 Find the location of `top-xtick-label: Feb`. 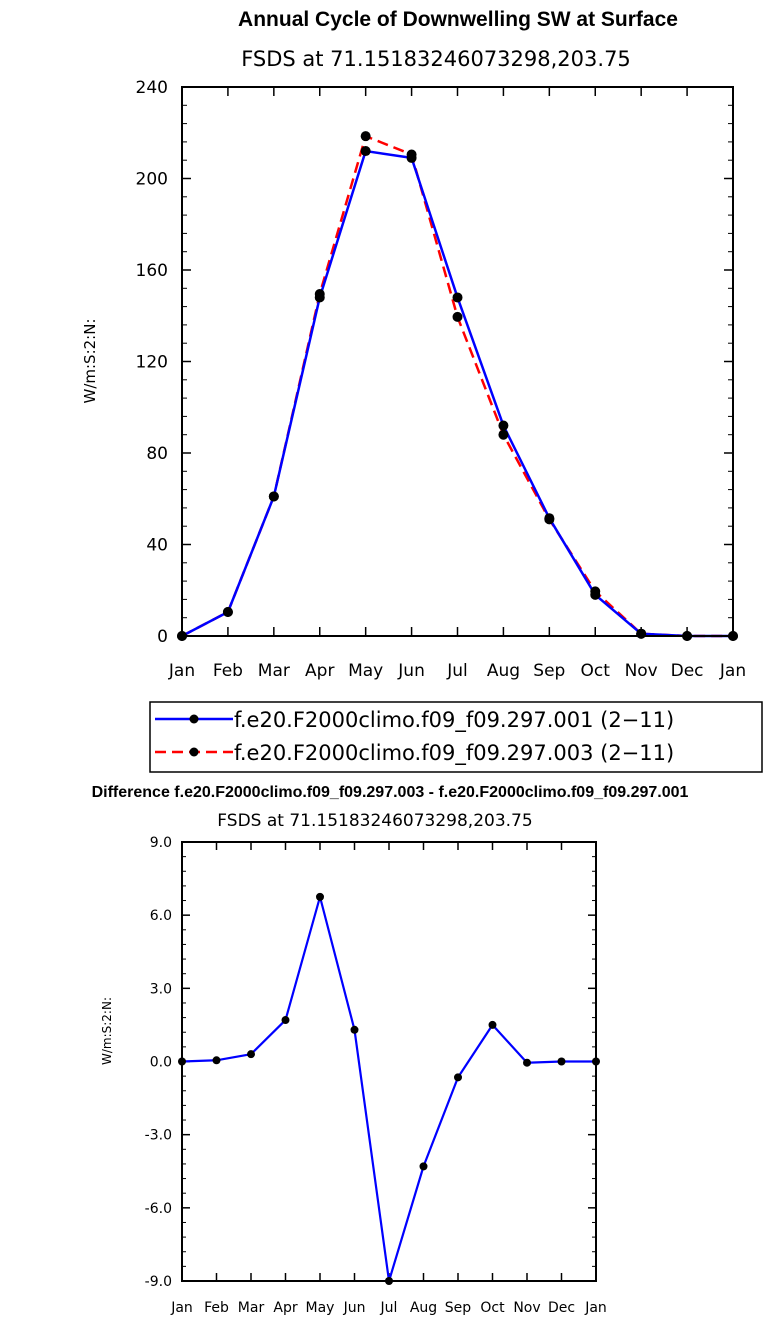

top-xtick-label: Feb is located at coordinates (228, 671).